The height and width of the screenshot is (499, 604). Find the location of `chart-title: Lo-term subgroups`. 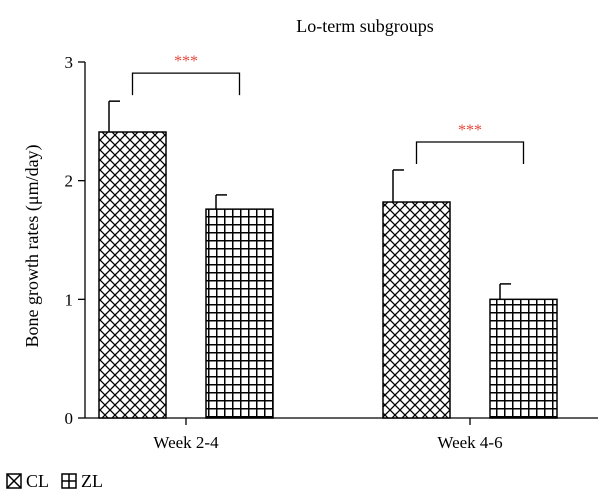

chart-title: Lo-term subgroups is located at coordinates (364, 26).